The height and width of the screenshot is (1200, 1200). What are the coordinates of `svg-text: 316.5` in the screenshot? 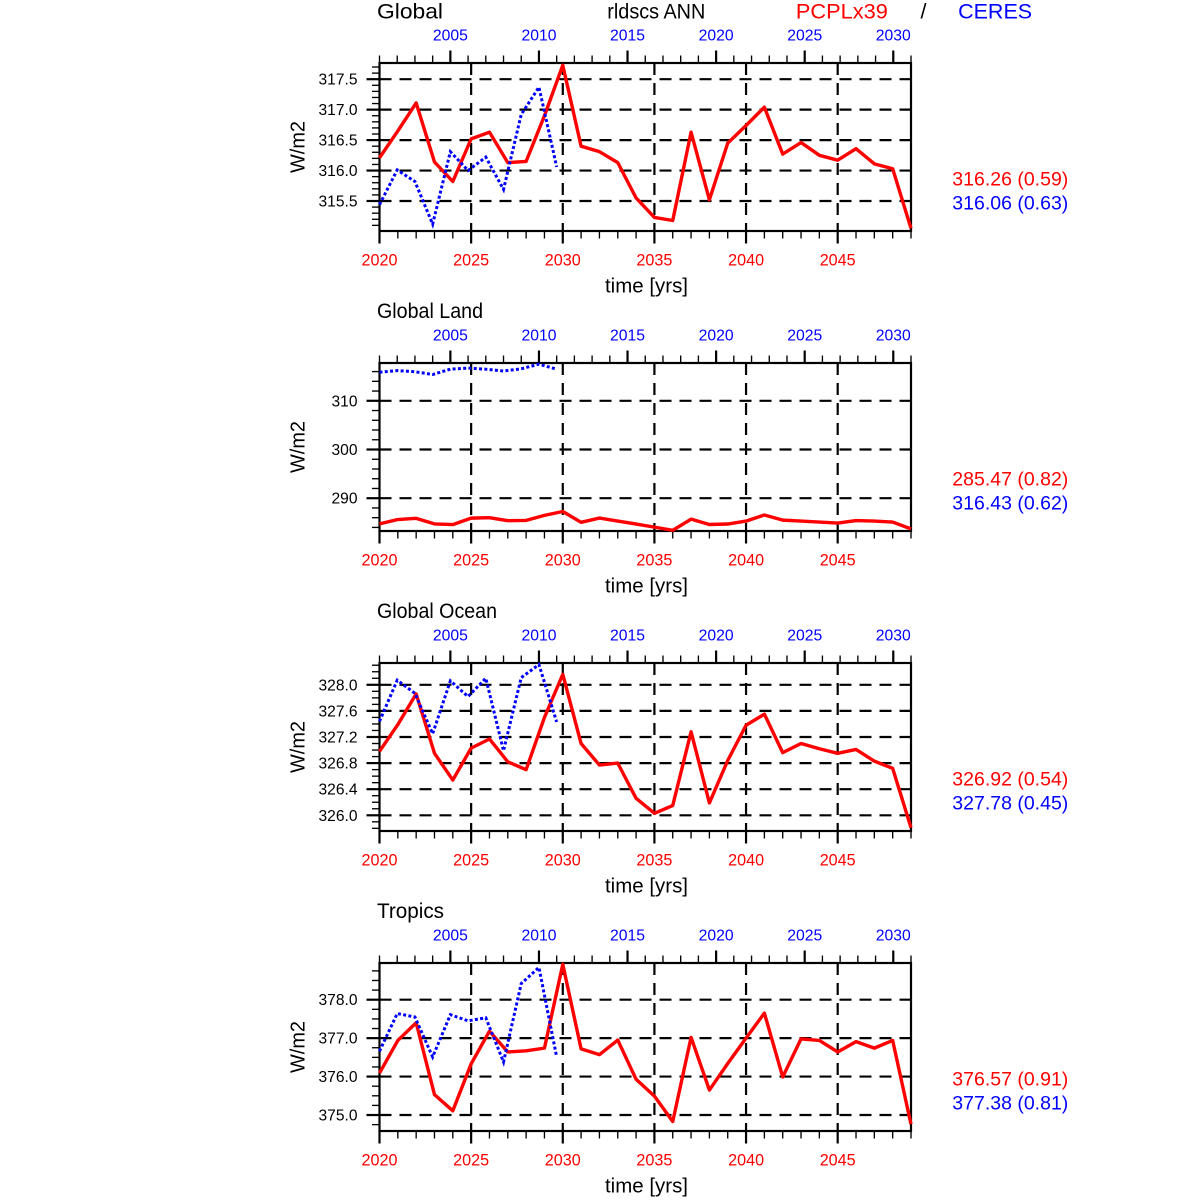 It's located at (338, 141).